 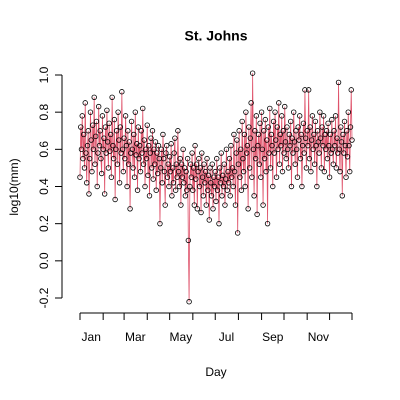 I want to click on y-tick-label: 1.0, so click(x=44, y=74).